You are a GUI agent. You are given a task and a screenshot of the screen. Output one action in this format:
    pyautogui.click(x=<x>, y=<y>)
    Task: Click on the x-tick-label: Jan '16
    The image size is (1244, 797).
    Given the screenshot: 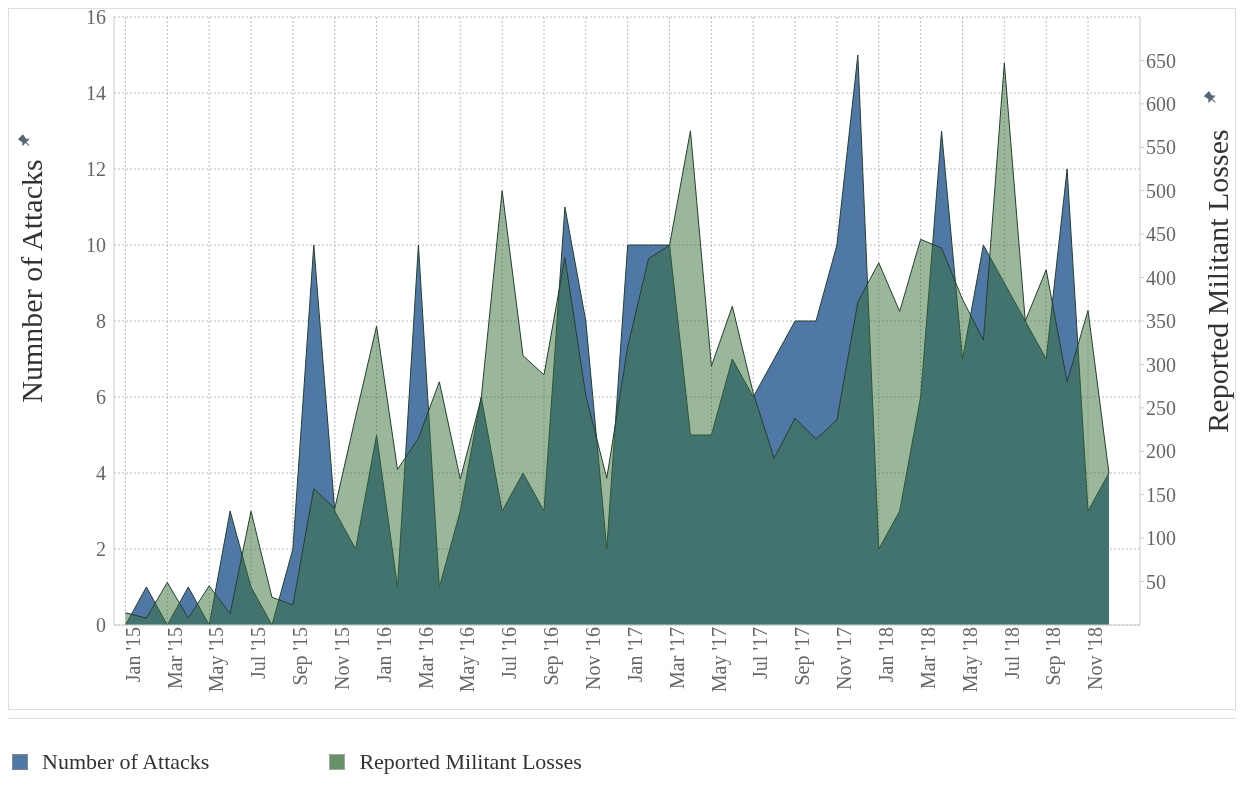 What is the action you would take?
    pyautogui.click(x=383, y=655)
    